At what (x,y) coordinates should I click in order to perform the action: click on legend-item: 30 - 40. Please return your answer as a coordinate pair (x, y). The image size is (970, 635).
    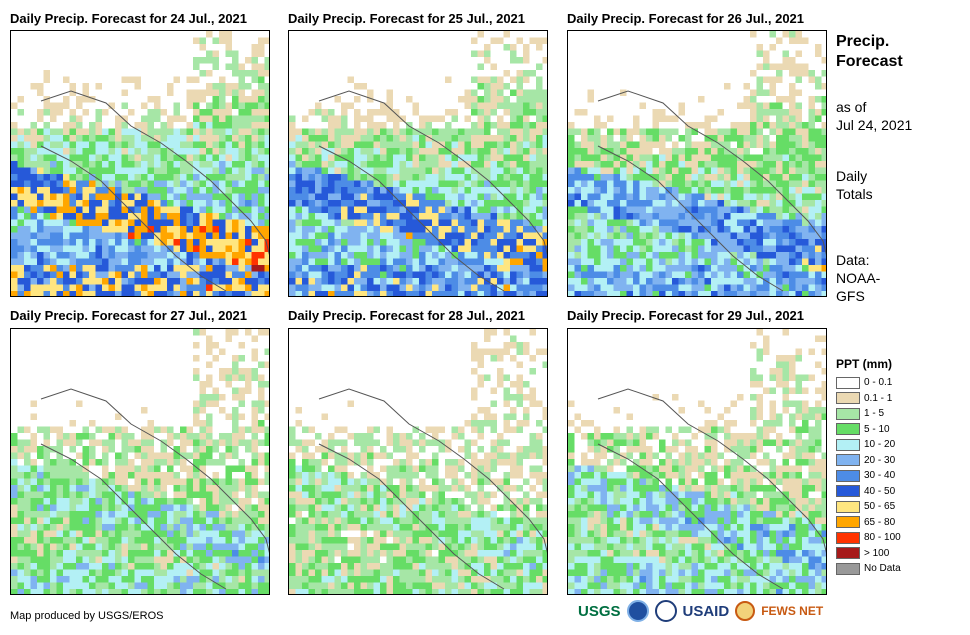
    Looking at the image, I should click on (865, 475).